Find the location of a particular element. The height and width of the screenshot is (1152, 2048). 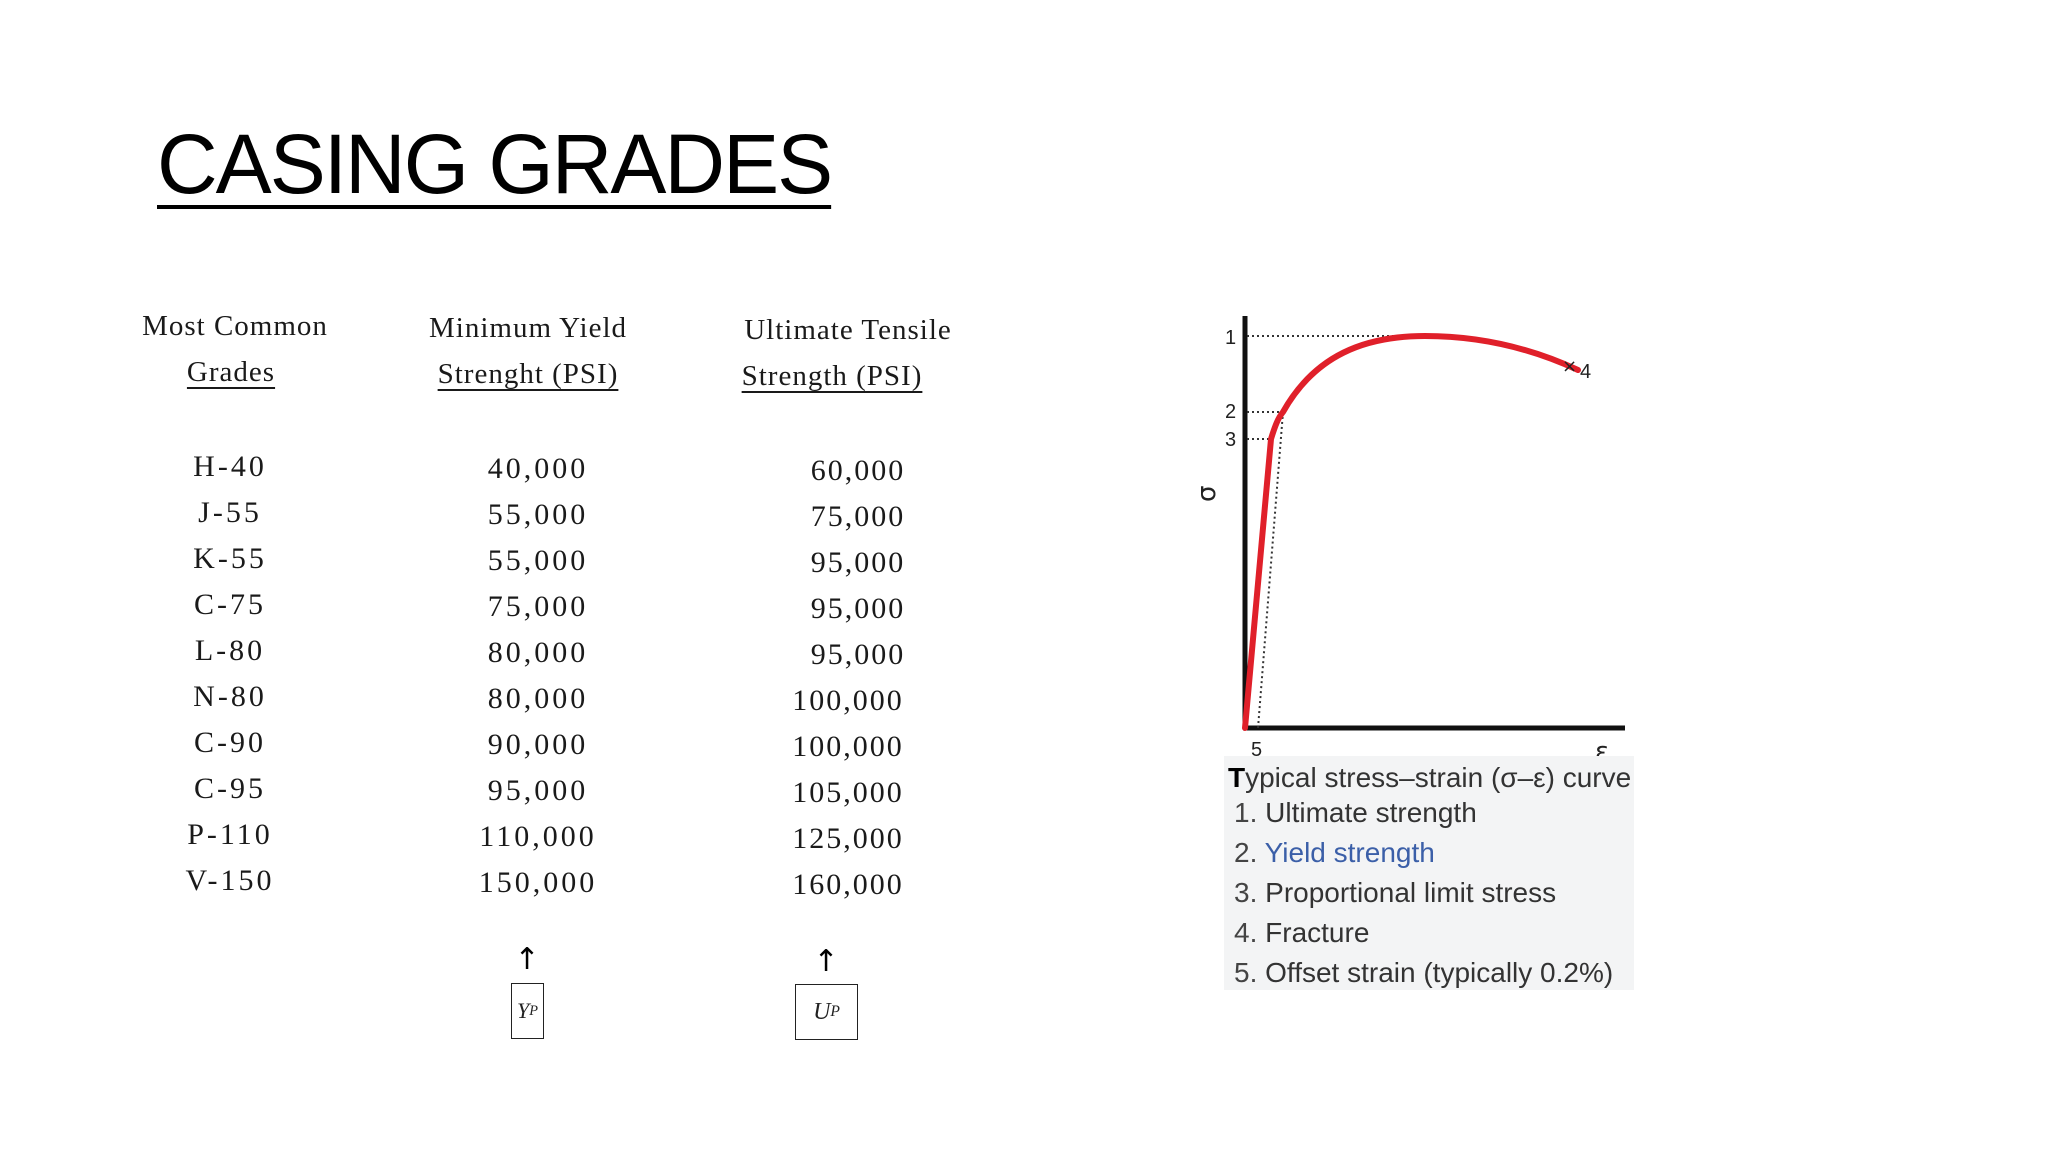

table-cell-grade: V-150 is located at coordinates (230, 880).